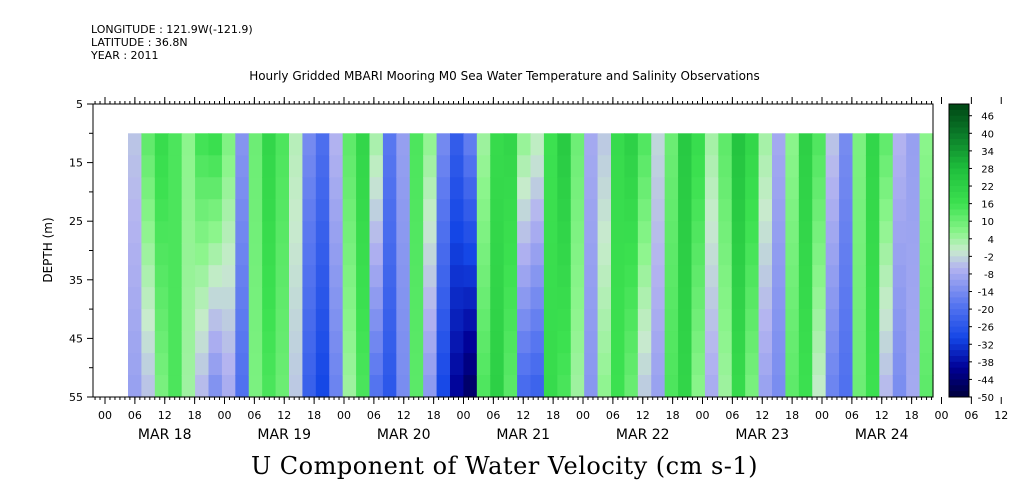  Describe the element at coordinates (76, 163) in the screenshot. I see `y-tick-label: 15` at that location.